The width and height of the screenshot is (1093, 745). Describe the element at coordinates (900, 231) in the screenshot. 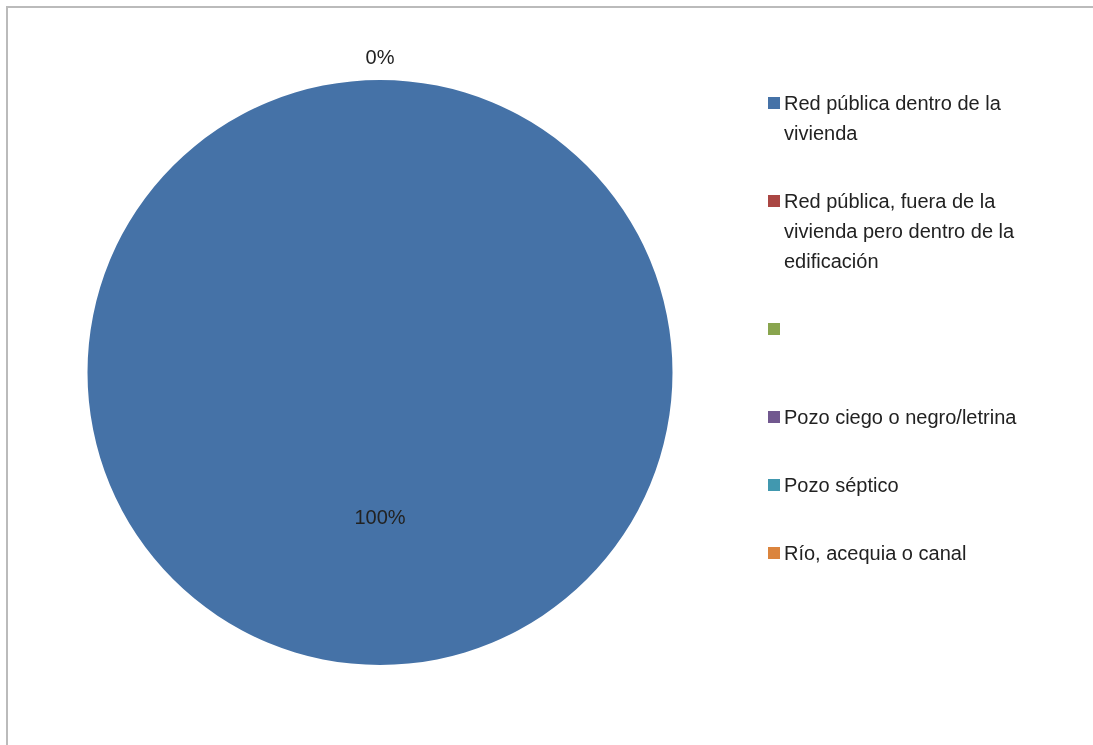

I see `legend-label: Red pública, fuera de la vivienda pero dentro de la edificación` at that location.